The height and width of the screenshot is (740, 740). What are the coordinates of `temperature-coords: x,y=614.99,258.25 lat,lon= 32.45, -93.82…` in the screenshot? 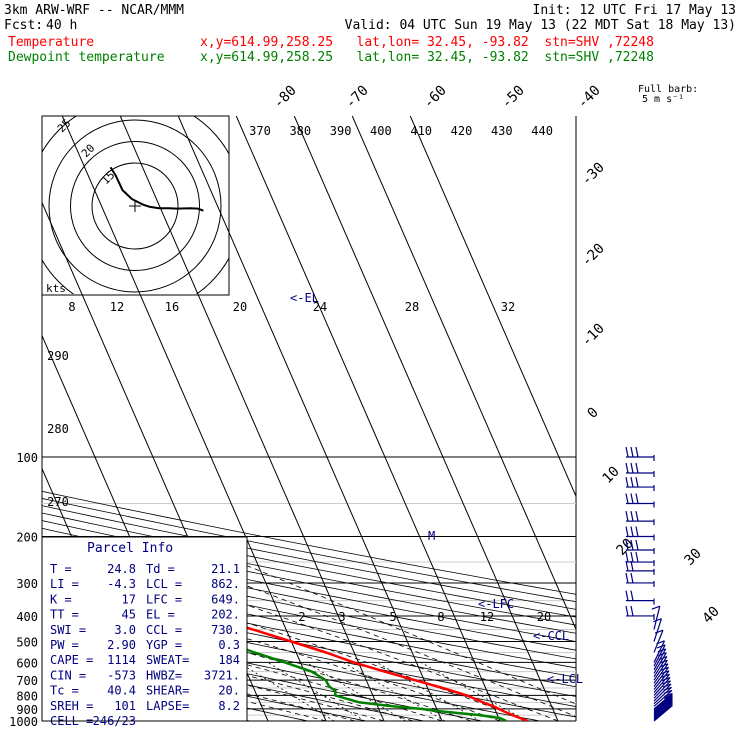 It's located at (427, 42).